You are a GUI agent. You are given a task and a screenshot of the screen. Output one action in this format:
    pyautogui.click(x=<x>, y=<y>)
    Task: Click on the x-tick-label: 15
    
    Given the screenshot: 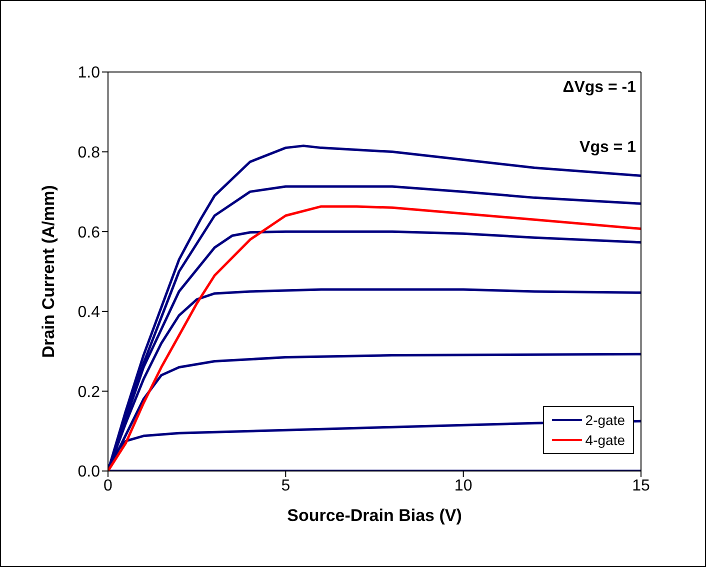 What is the action you would take?
    pyautogui.click(x=641, y=485)
    